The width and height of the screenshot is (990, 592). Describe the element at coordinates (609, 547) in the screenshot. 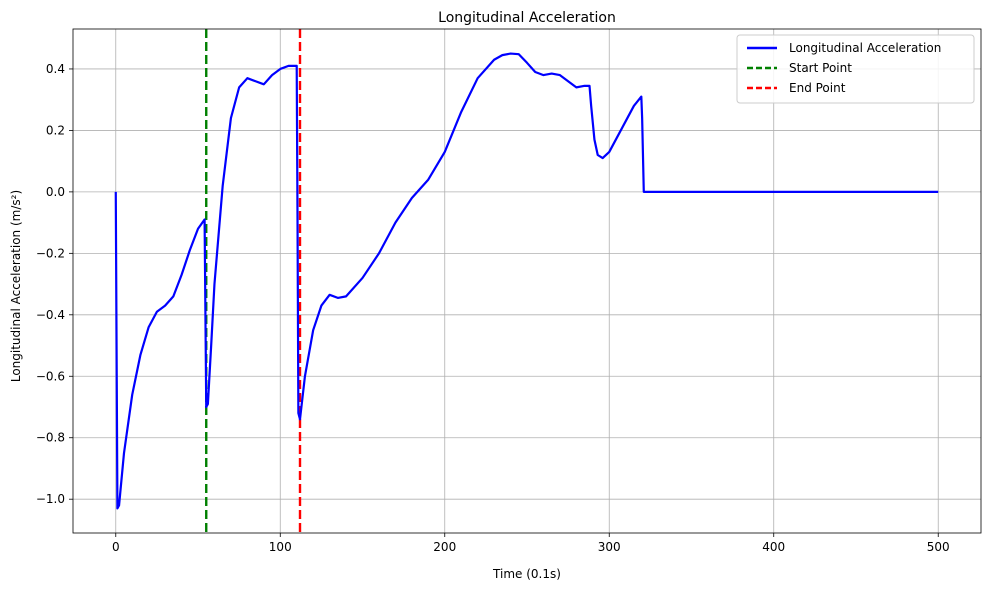

I see `x-tick-label: 300` at that location.